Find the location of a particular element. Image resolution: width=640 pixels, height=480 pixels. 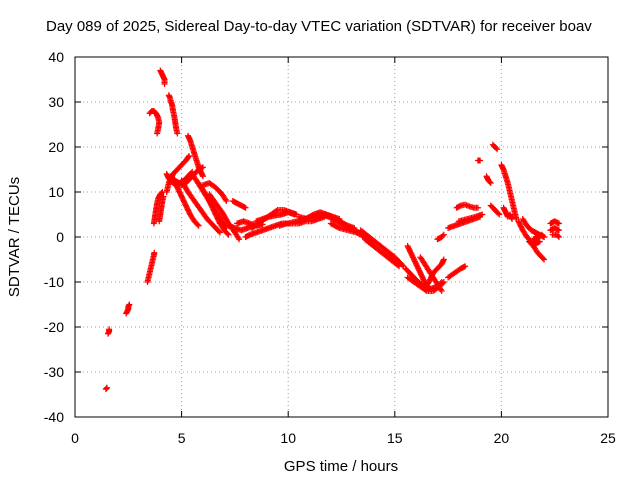

y-tick-label: 10 is located at coordinates (56, 192).